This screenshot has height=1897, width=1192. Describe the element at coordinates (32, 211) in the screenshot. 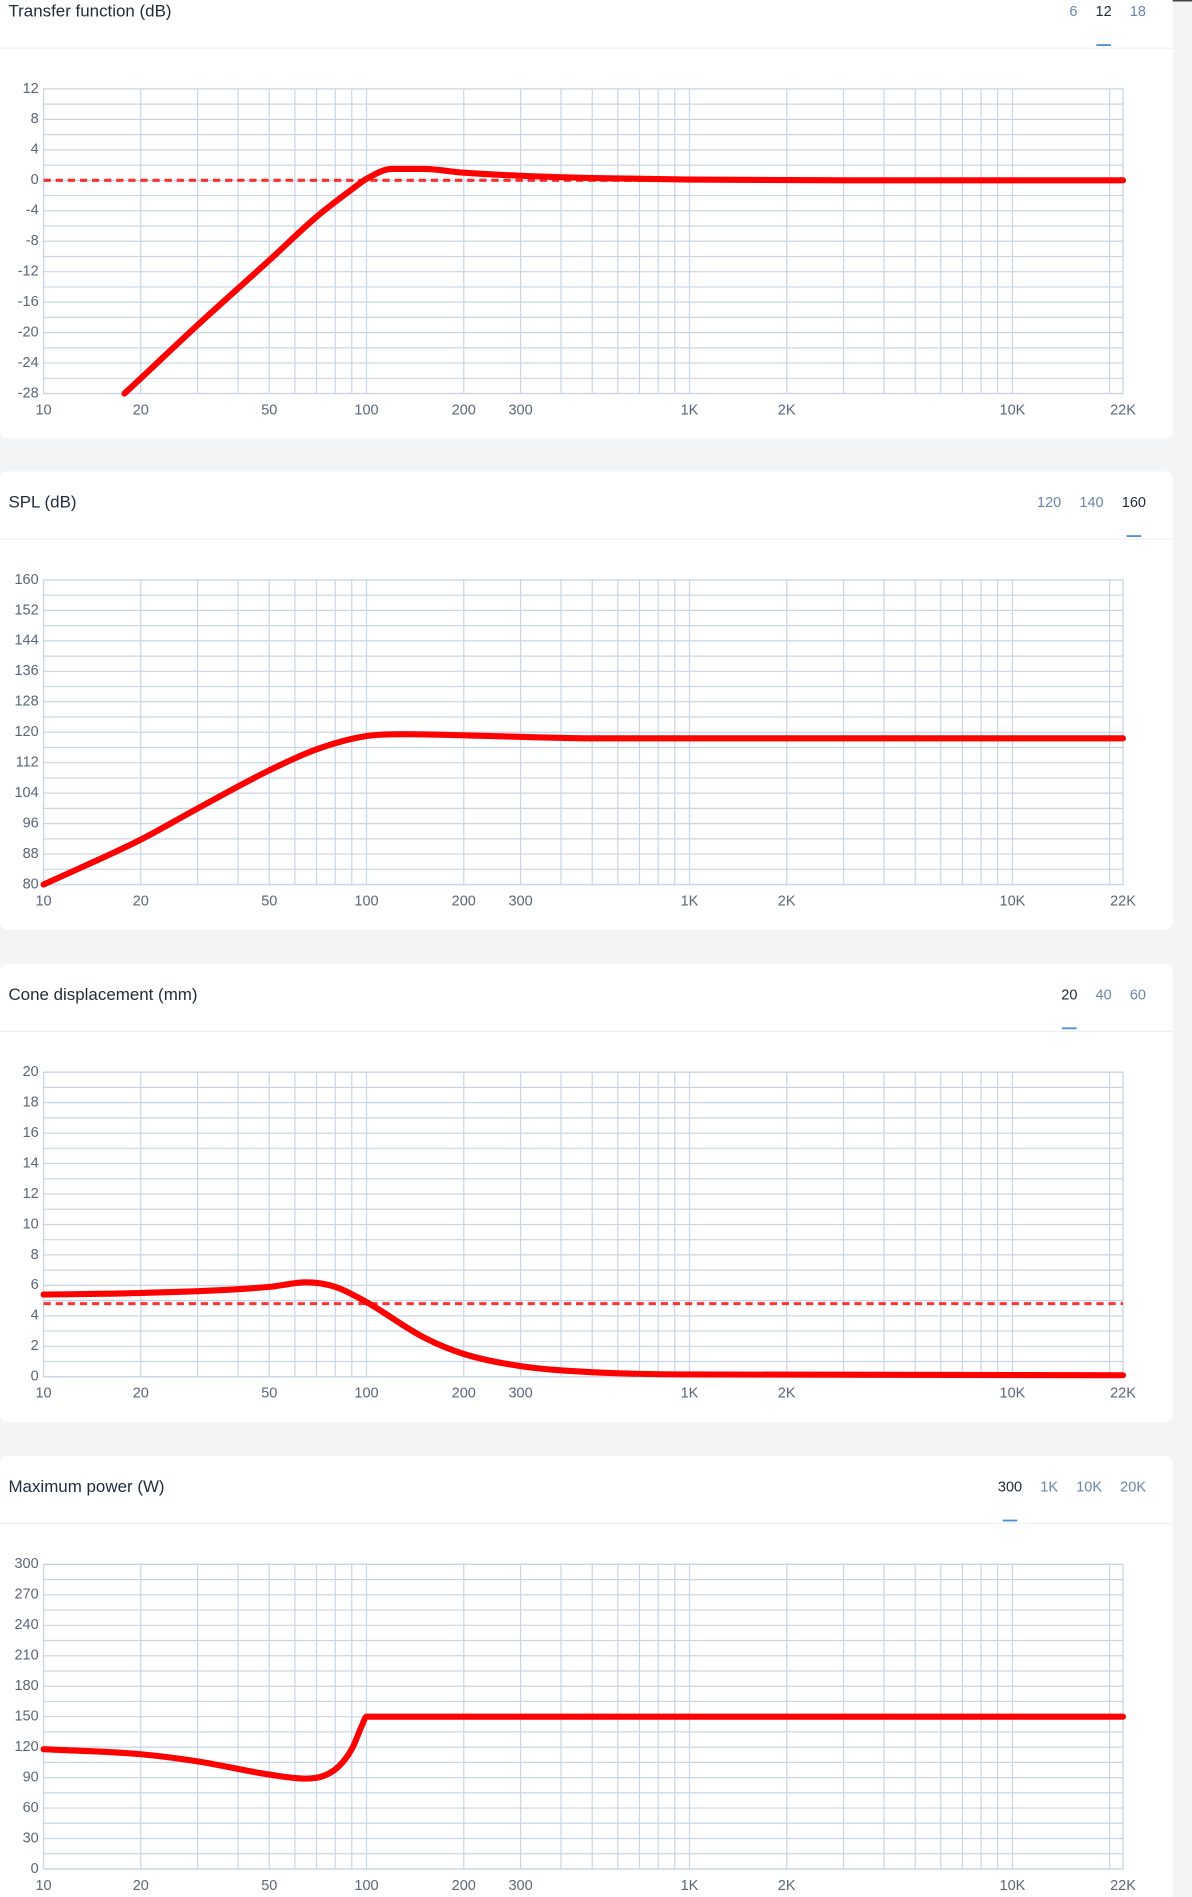

I see `y-tick-label: -4` at that location.